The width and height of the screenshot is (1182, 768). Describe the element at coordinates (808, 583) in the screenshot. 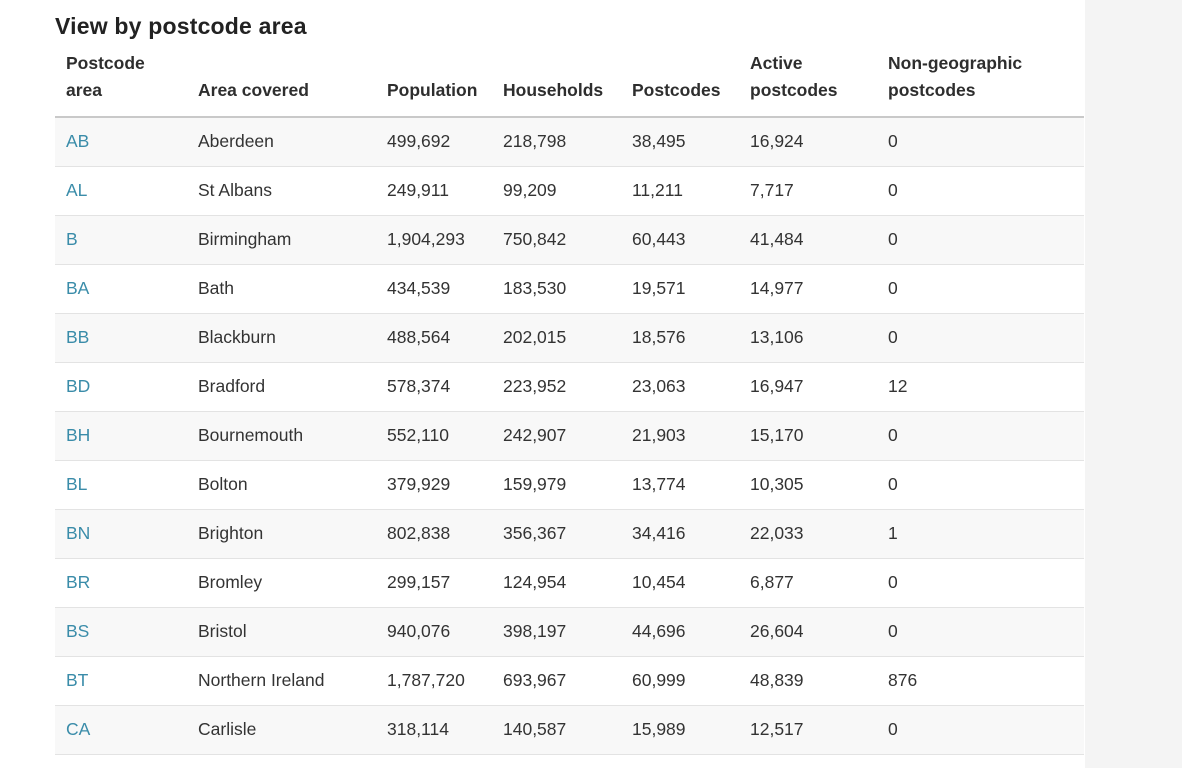

I see `active-postcodes-cell: 6,877` at that location.